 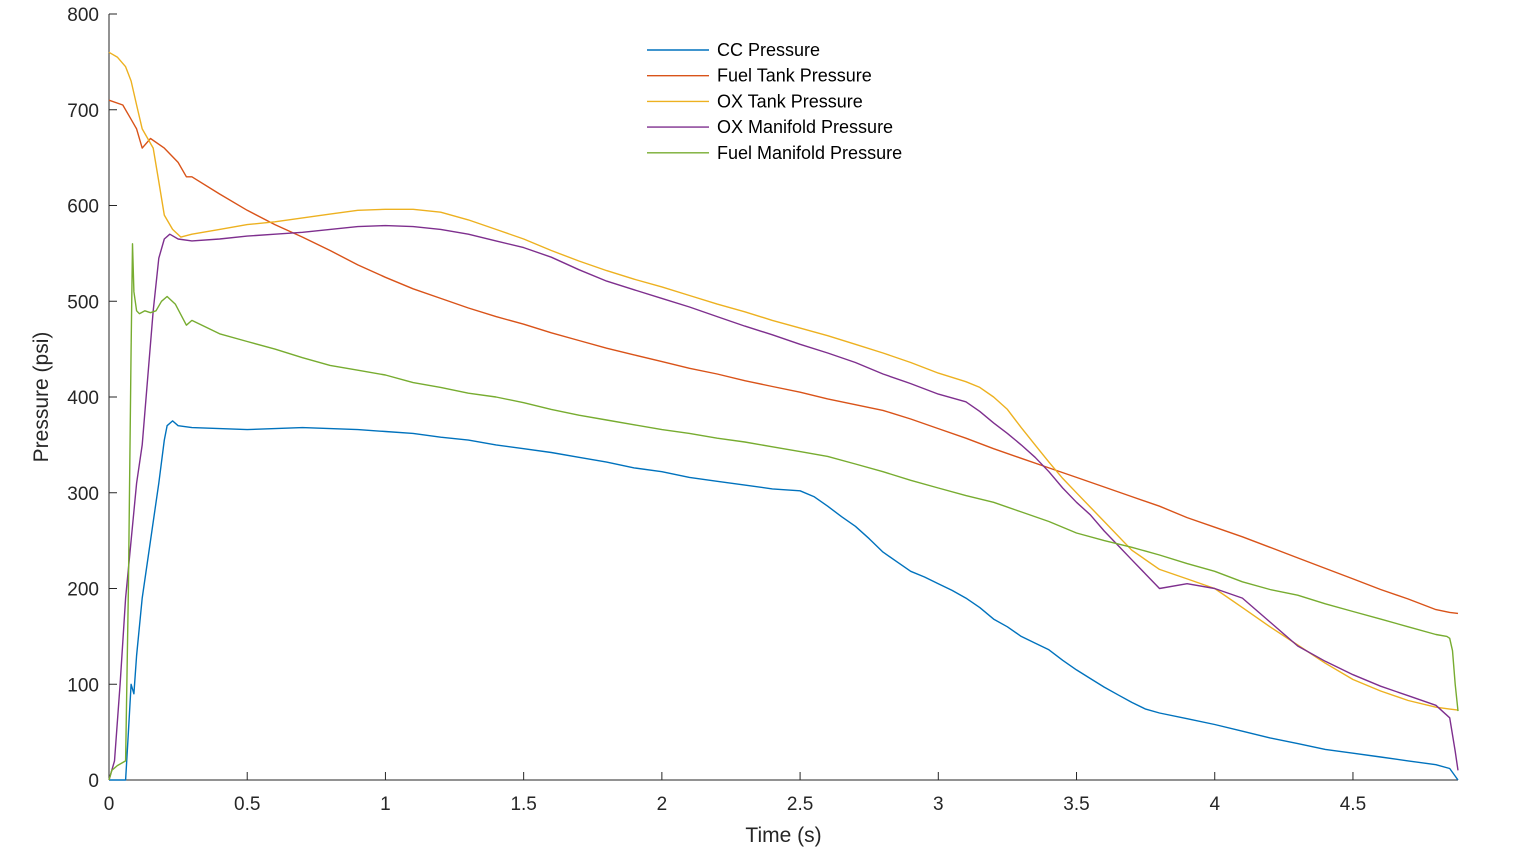 What do you see at coordinates (768, 50) in the screenshot?
I see `legend-label: CC Pressure` at bounding box center [768, 50].